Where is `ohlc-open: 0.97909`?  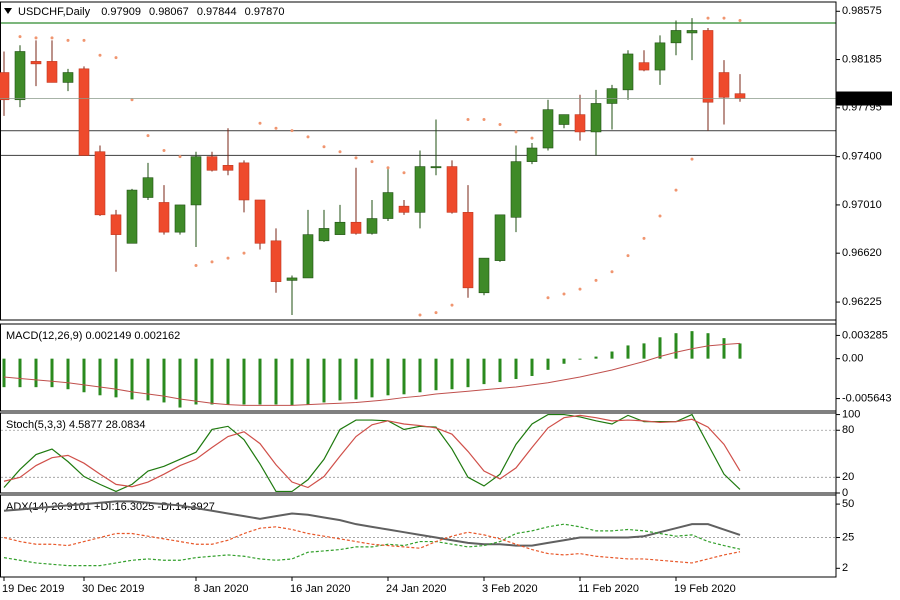 ohlc-open: 0.97909 is located at coordinates (121, 12).